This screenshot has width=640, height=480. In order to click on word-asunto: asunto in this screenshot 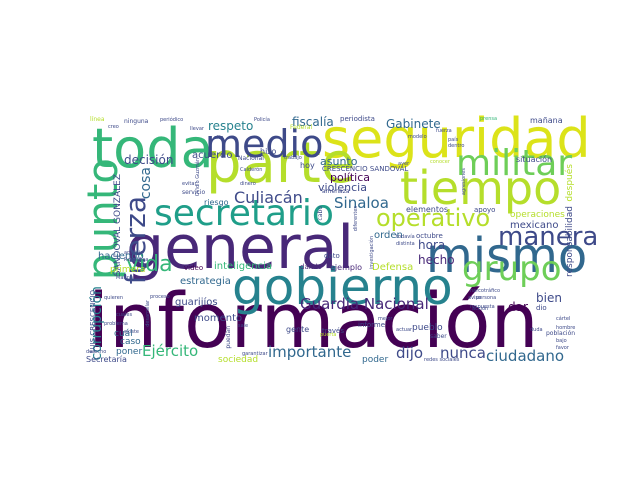, I will do `click(339, 161)`.